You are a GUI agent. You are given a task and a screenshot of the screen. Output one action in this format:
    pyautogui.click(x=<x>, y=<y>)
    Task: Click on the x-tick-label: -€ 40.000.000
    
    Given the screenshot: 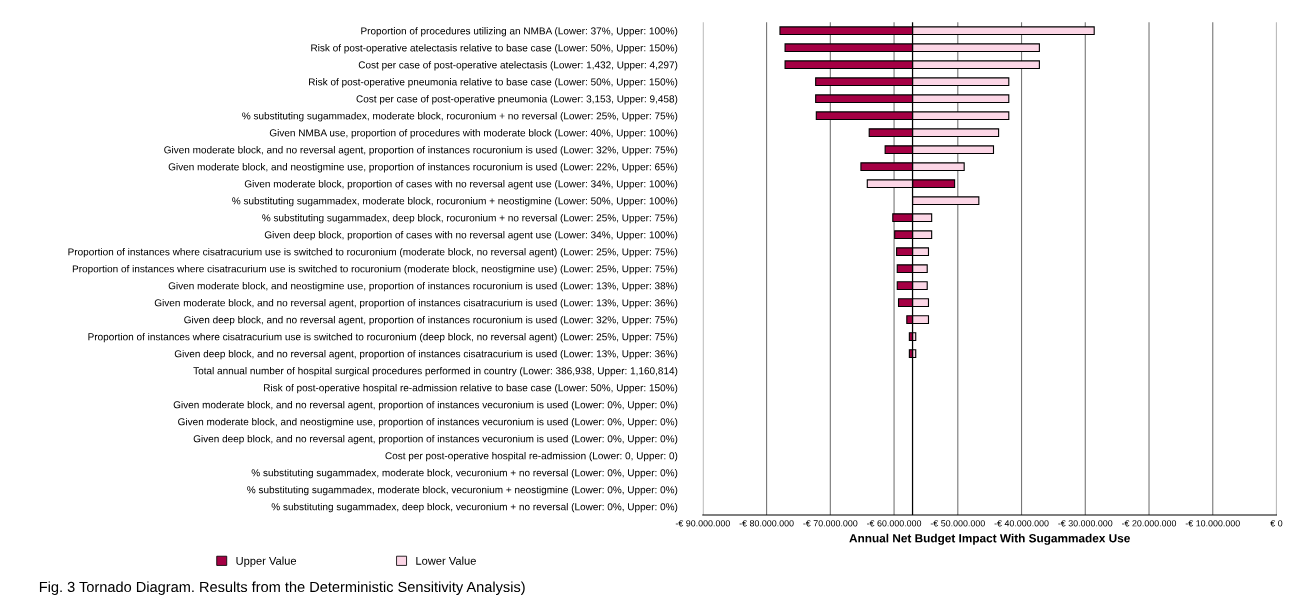 What is the action you would take?
    pyautogui.click(x=1021, y=523)
    